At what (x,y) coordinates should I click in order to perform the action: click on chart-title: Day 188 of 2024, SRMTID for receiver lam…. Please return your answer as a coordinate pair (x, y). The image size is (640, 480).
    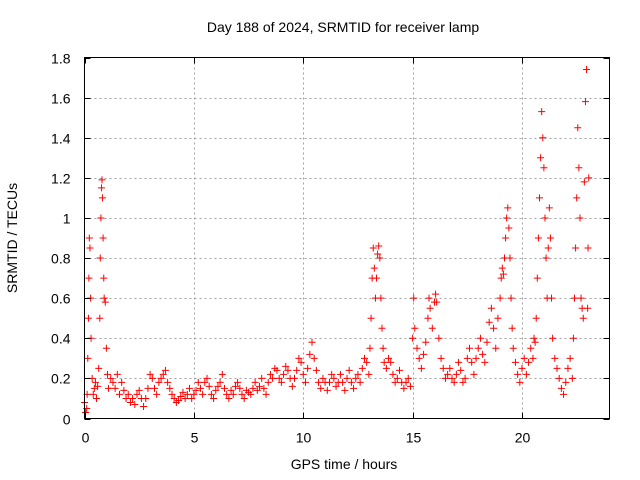
    Looking at the image, I should click on (343, 27).